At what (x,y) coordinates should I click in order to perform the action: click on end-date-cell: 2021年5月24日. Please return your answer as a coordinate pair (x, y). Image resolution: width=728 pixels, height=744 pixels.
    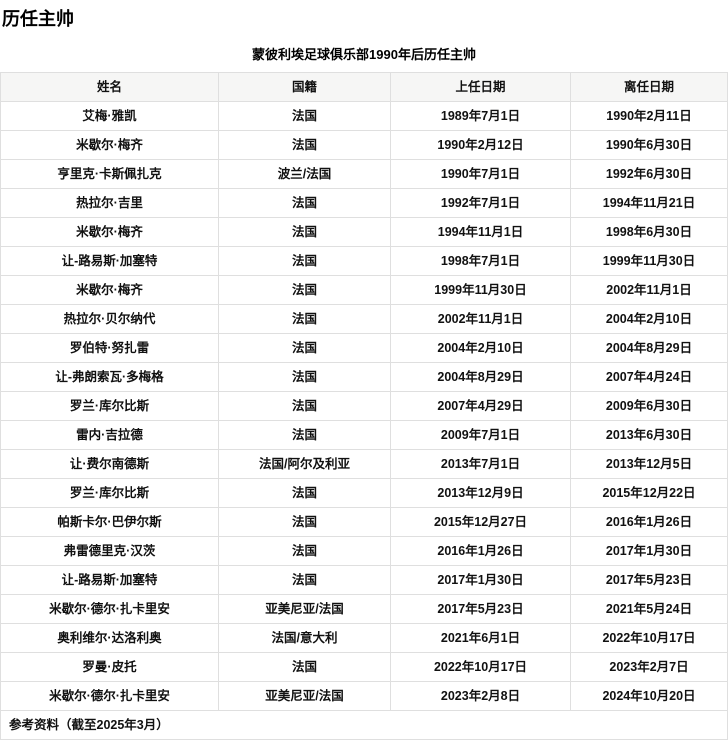
    Looking at the image, I should click on (649, 609).